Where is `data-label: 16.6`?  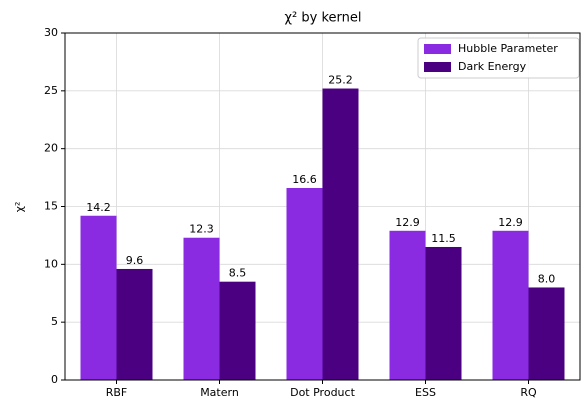 data-label: 16.6 is located at coordinates (304, 179).